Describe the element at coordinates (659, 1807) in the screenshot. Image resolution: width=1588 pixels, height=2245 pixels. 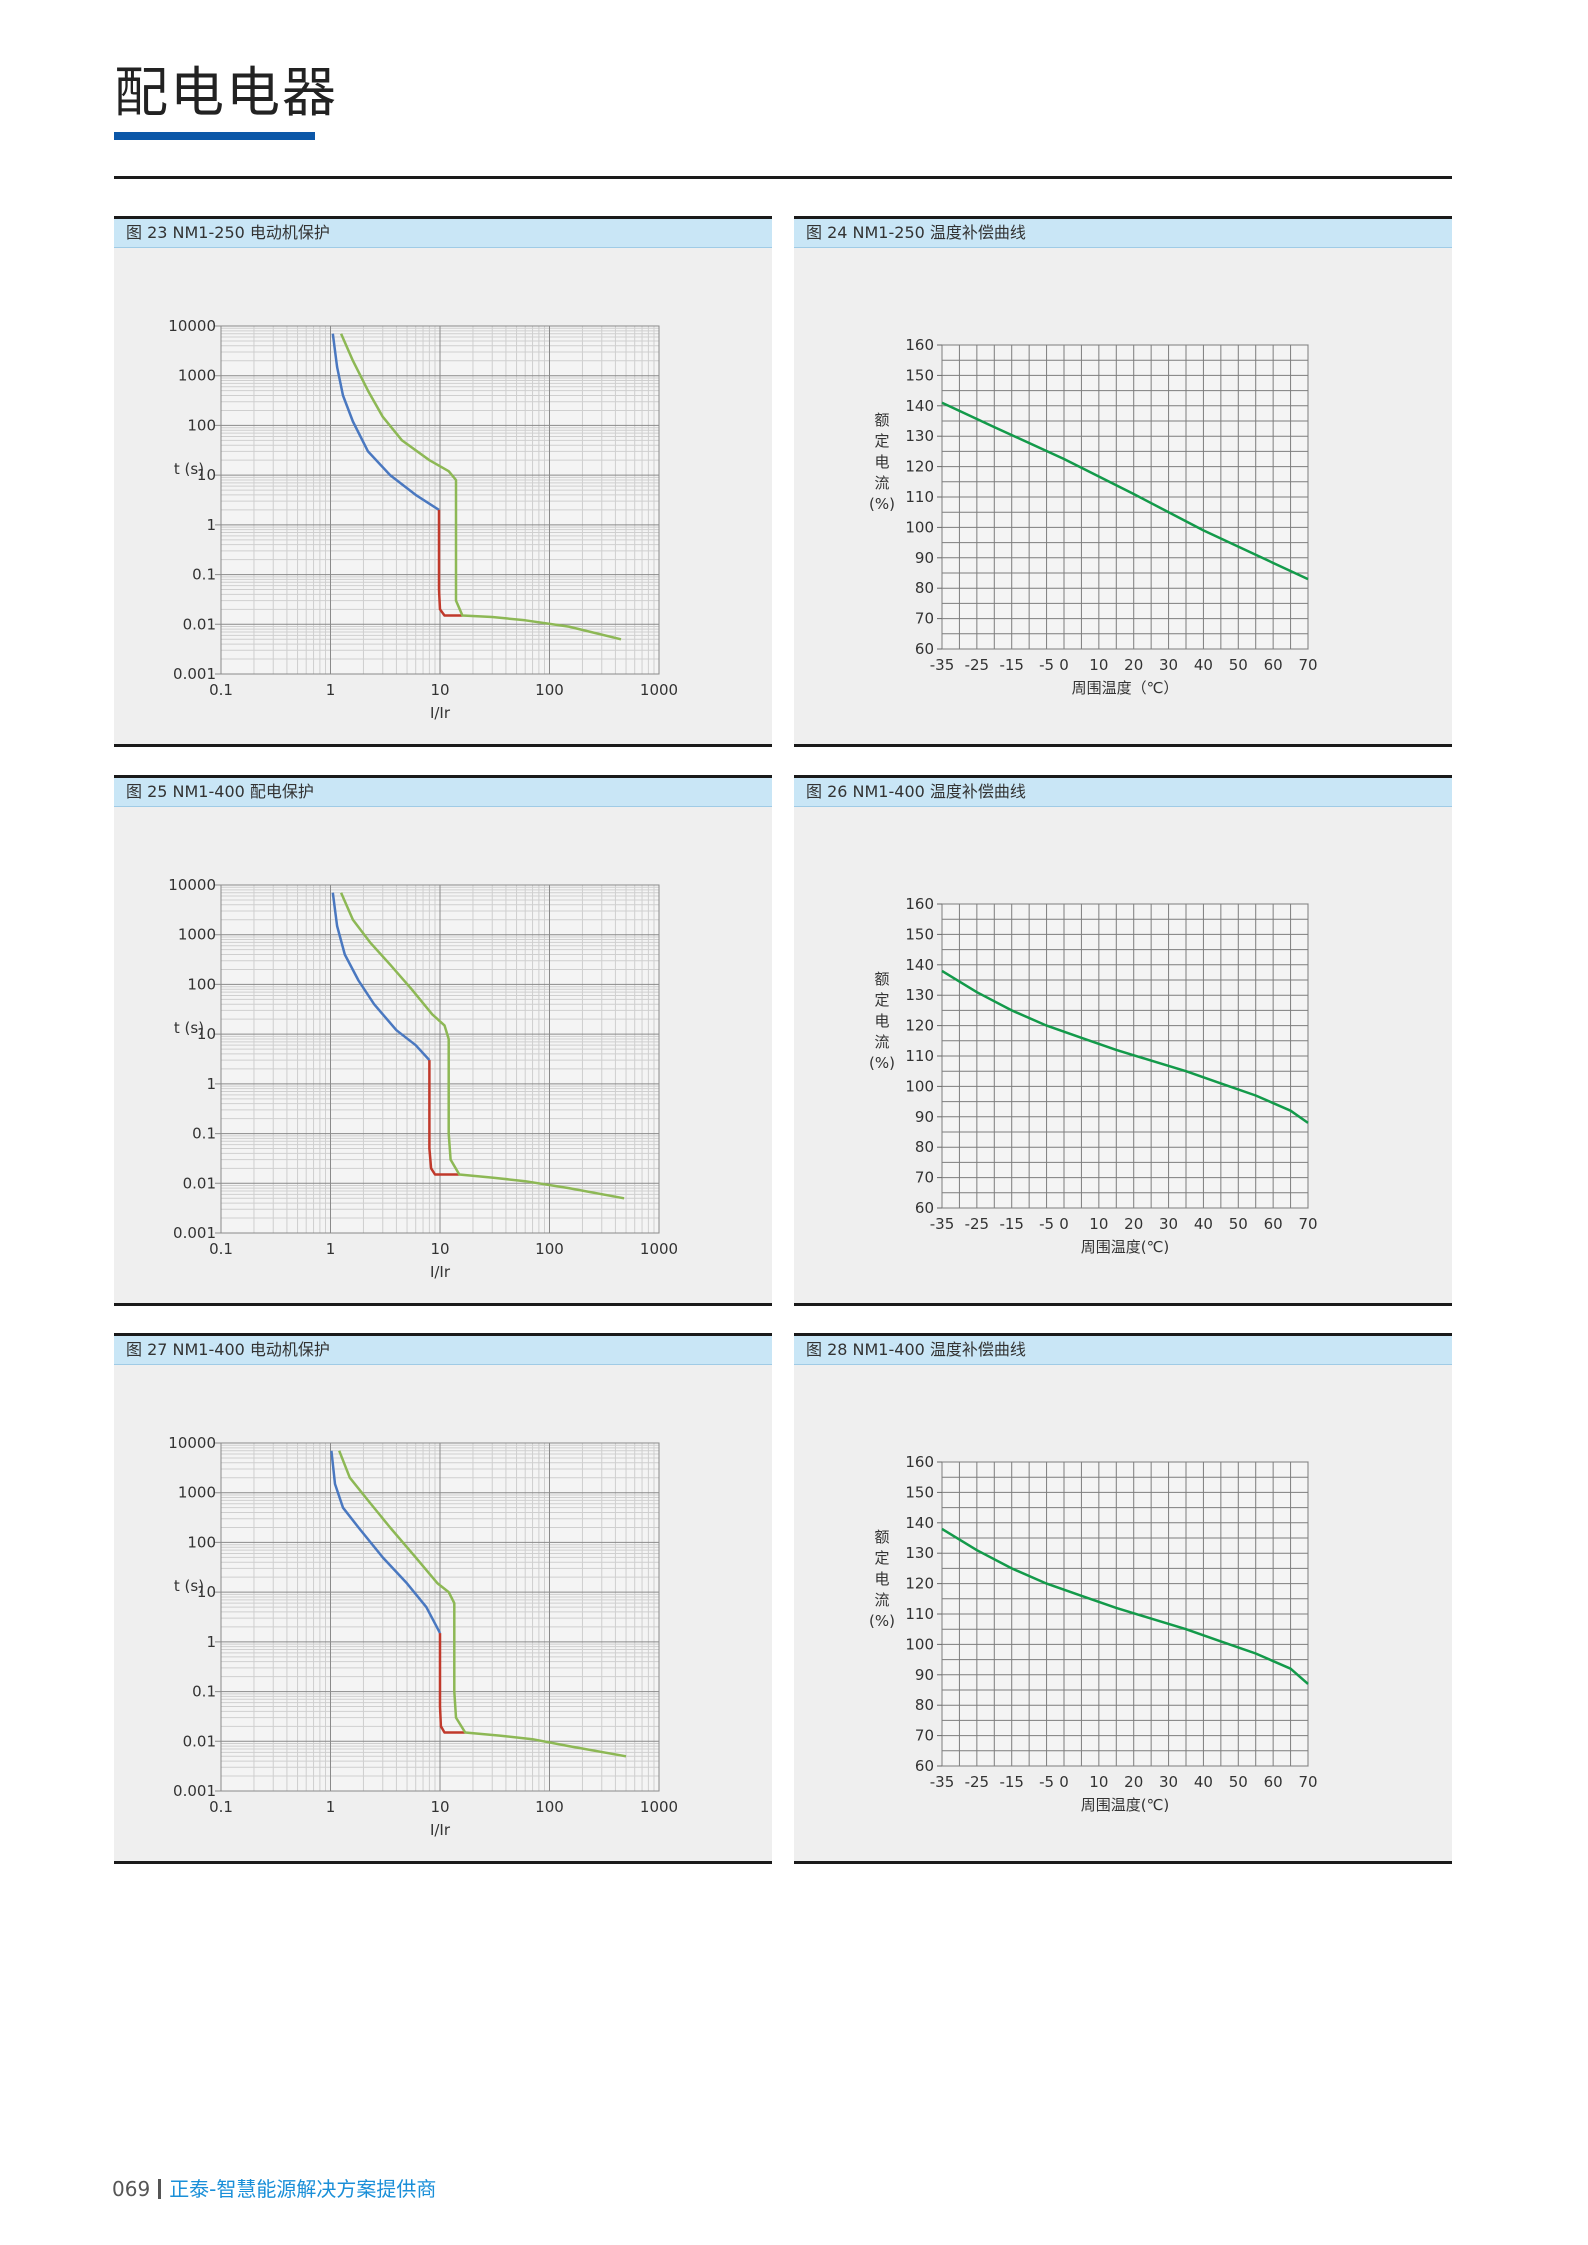
I see `x-tick-label: 1000` at that location.